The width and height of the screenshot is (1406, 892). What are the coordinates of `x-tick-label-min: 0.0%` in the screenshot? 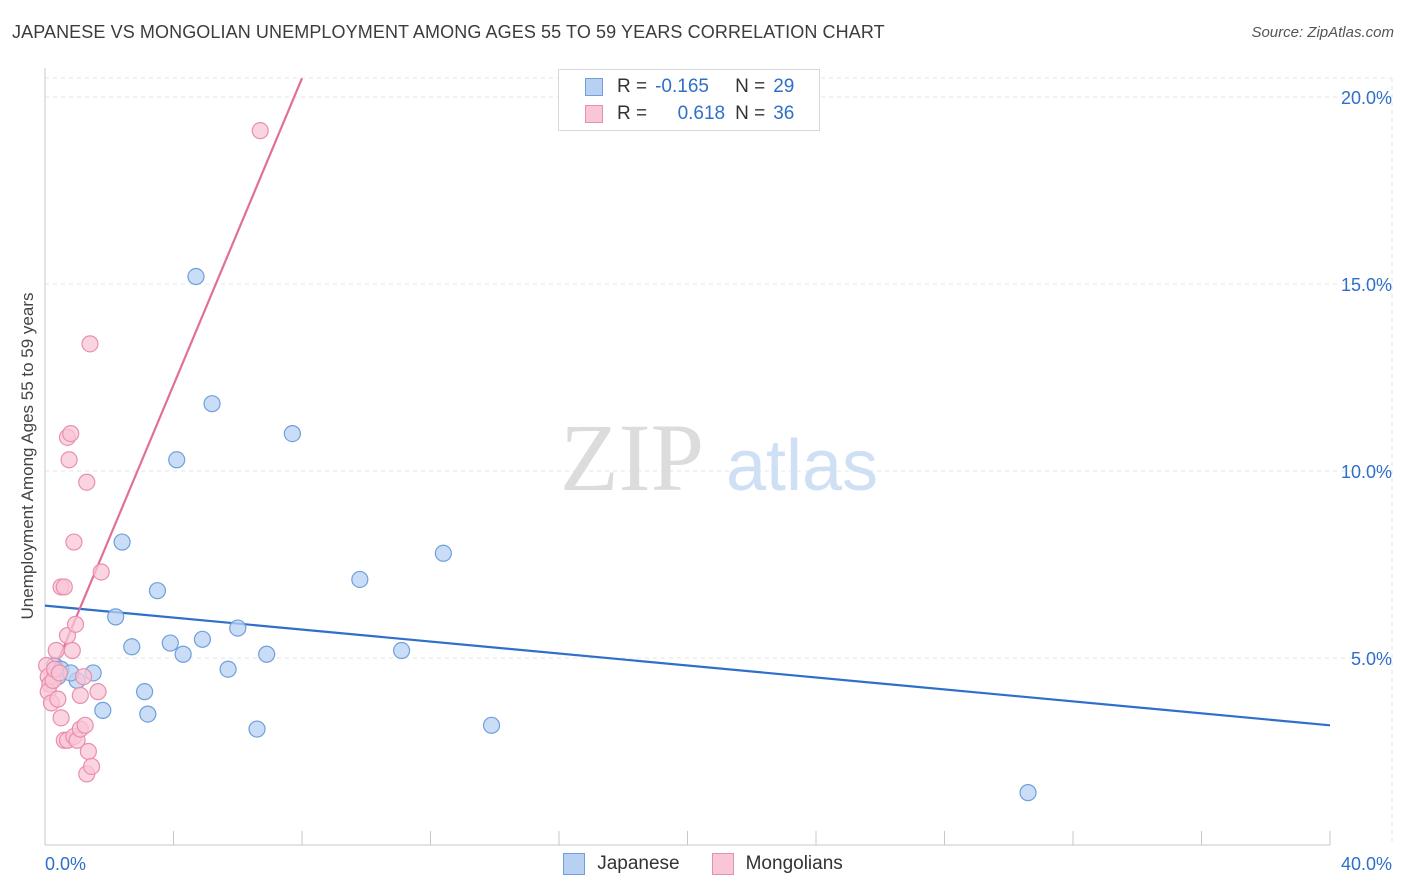 It's located at (65, 864).